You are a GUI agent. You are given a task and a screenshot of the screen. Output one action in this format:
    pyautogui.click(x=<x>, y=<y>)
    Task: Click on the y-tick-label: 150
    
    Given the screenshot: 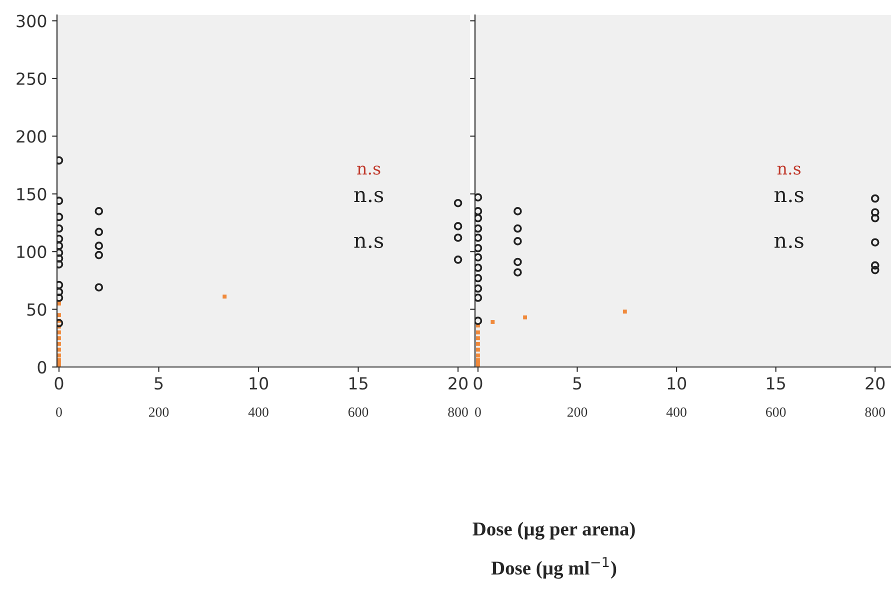 What is the action you would take?
    pyautogui.click(x=31, y=194)
    